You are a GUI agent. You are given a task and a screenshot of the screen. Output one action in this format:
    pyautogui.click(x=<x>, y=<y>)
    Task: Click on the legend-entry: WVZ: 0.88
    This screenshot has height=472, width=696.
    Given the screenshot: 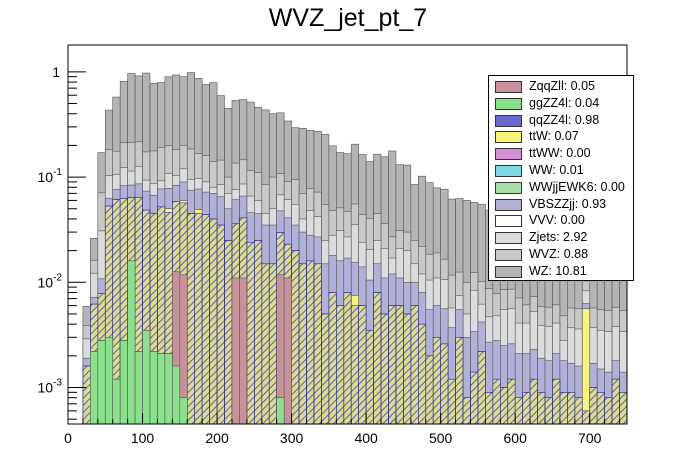 What is the action you would take?
    pyautogui.click(x=562, y=255)
    